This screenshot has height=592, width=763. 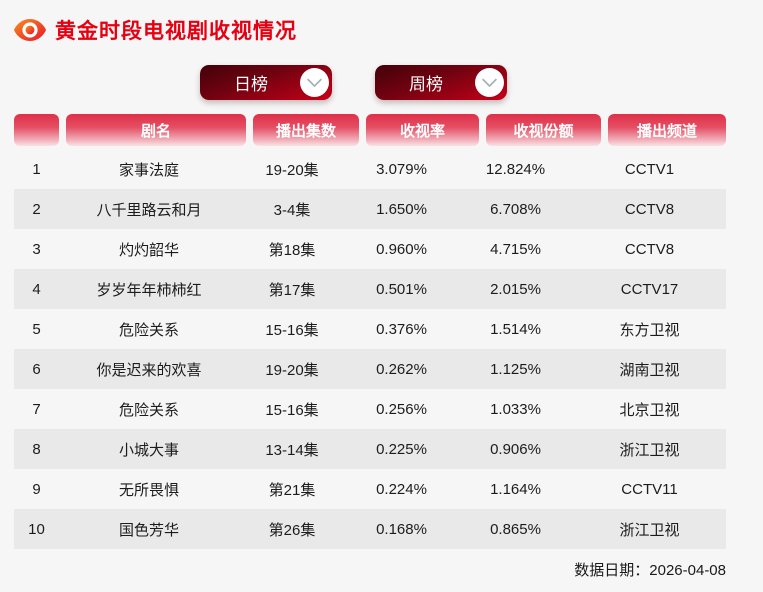 I want to click on cell-share: 1.514%, so click(x=515, y=329).